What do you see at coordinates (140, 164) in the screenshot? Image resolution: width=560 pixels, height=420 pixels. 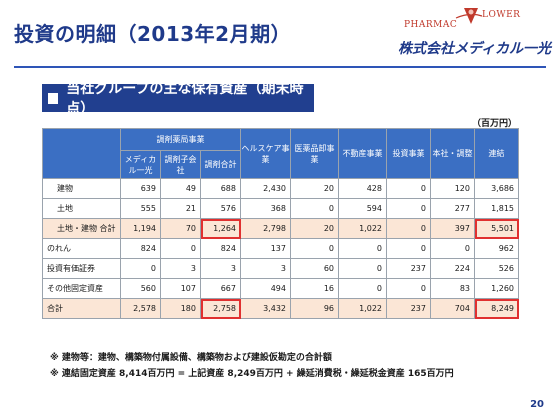 I see `sub-header: メディカル一光` at bounding box center [140, 164].